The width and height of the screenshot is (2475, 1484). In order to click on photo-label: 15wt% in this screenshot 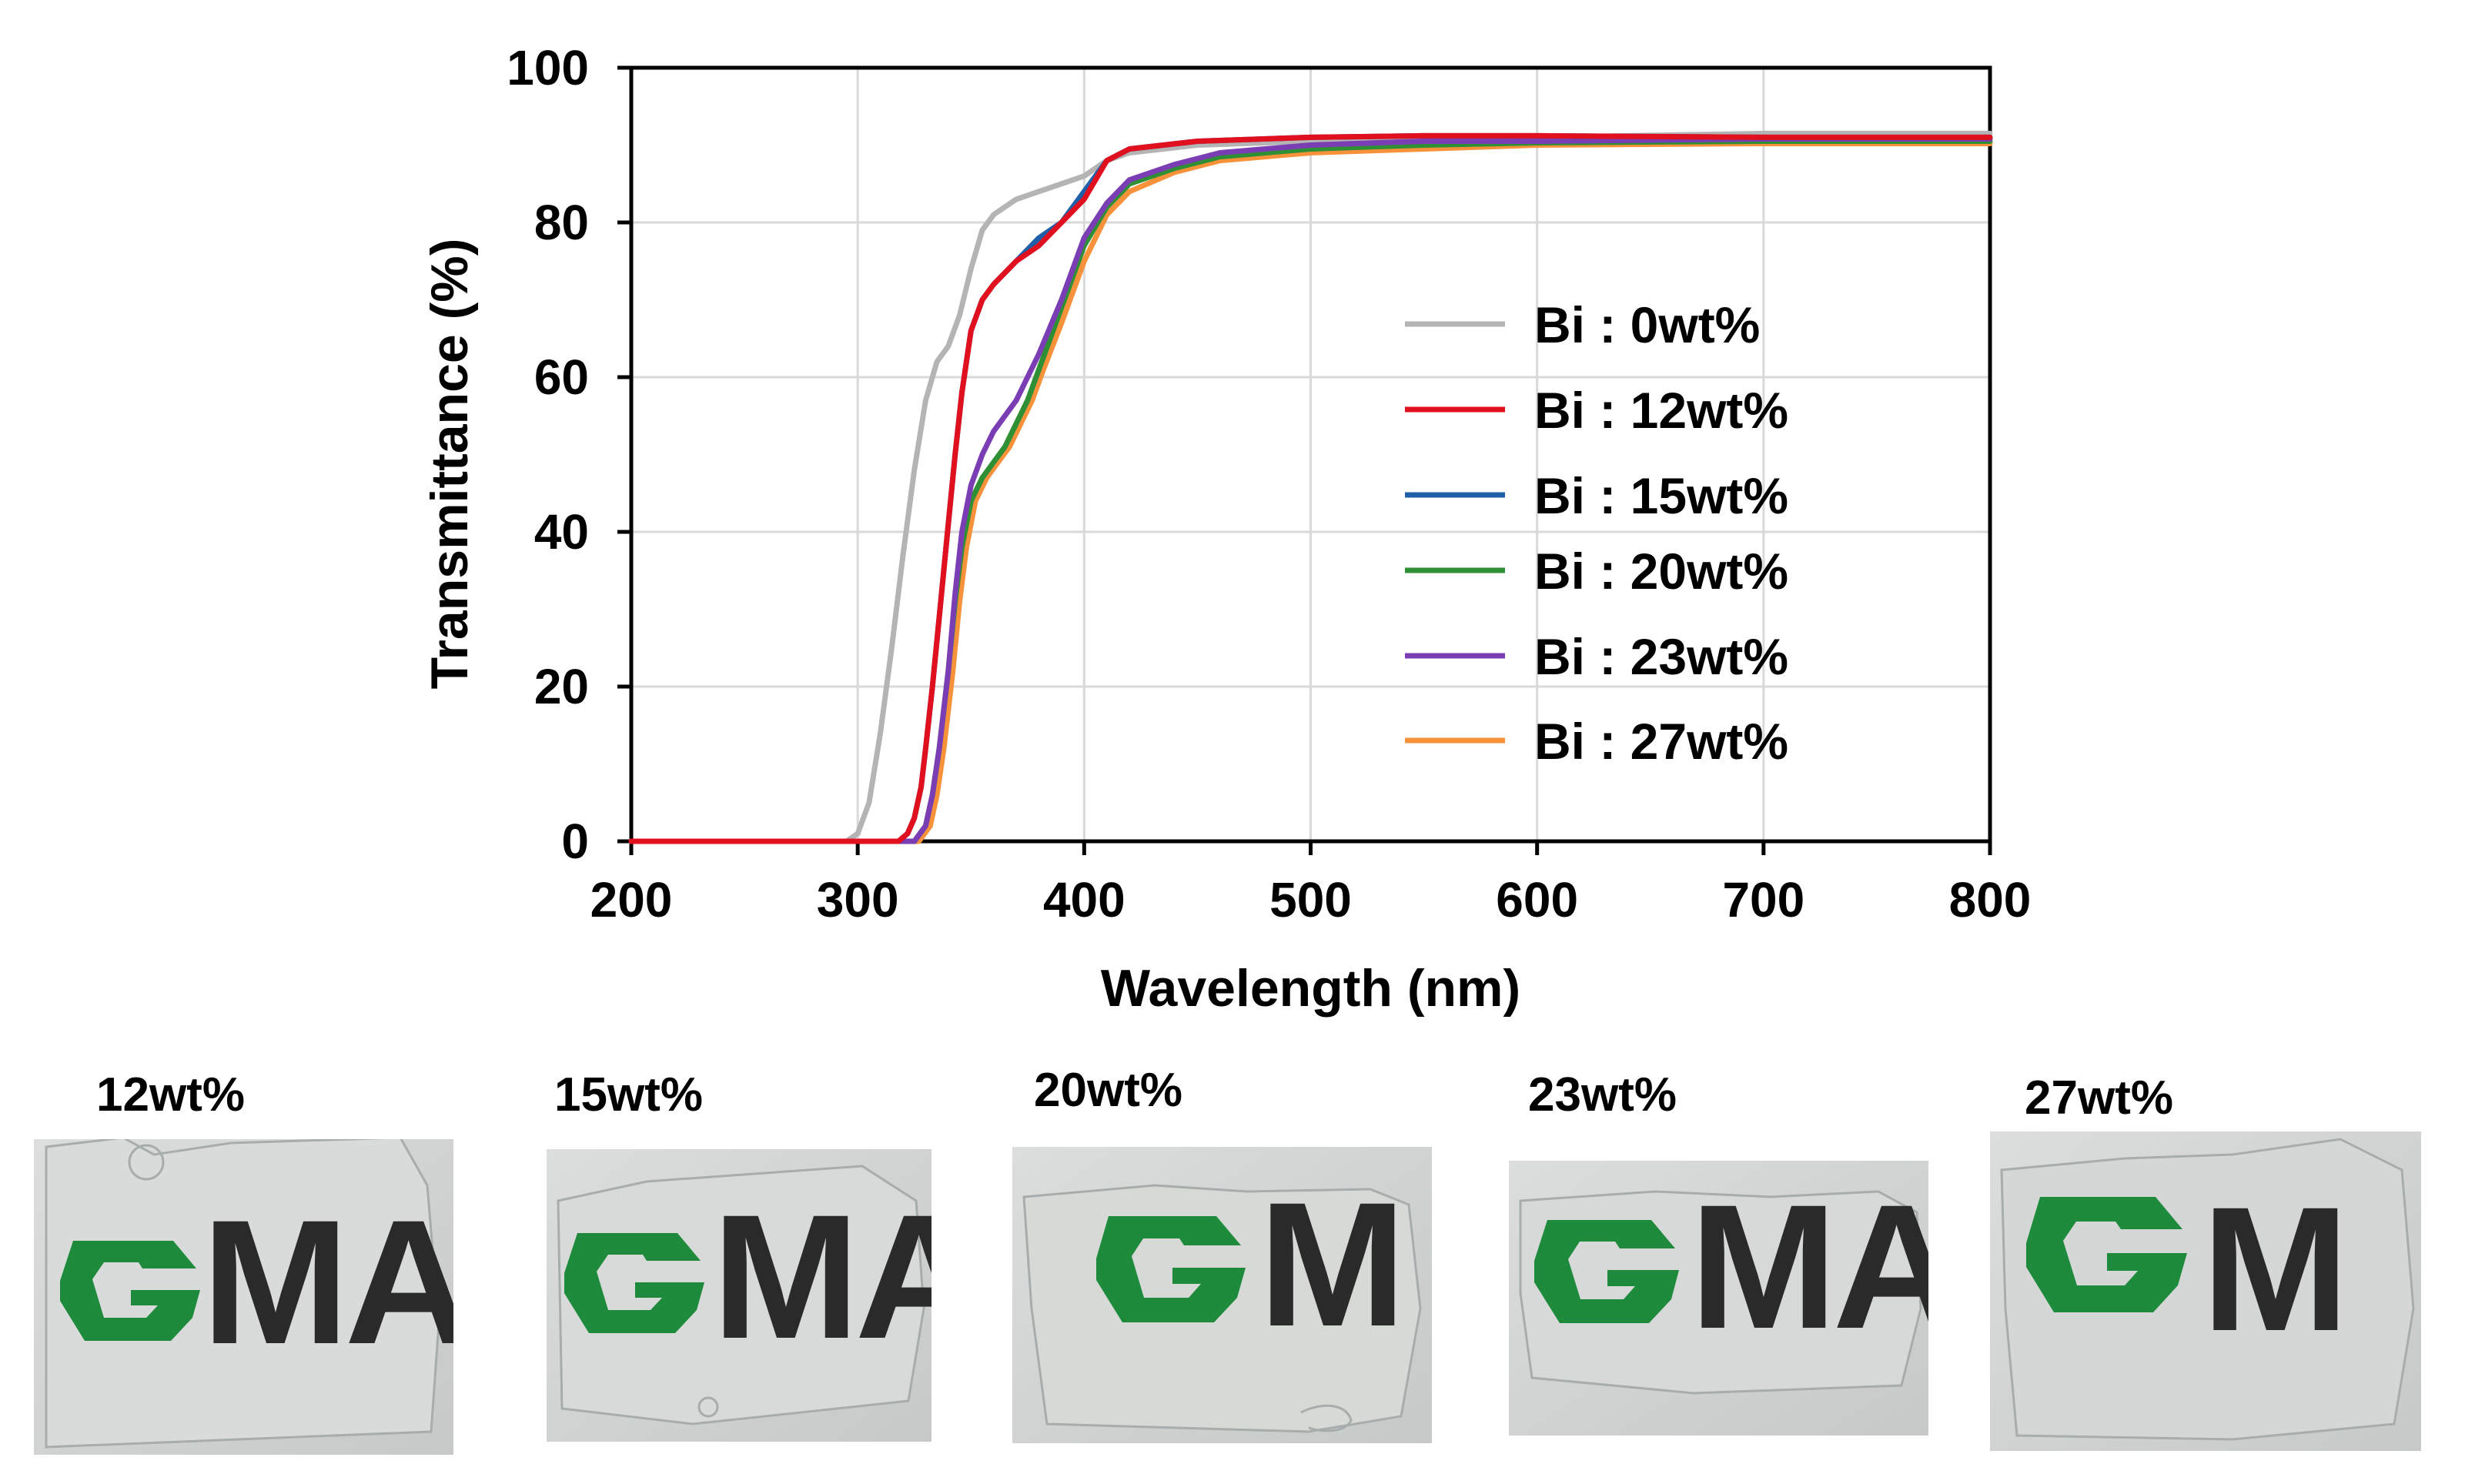, I will do `click(628, 1094)`.